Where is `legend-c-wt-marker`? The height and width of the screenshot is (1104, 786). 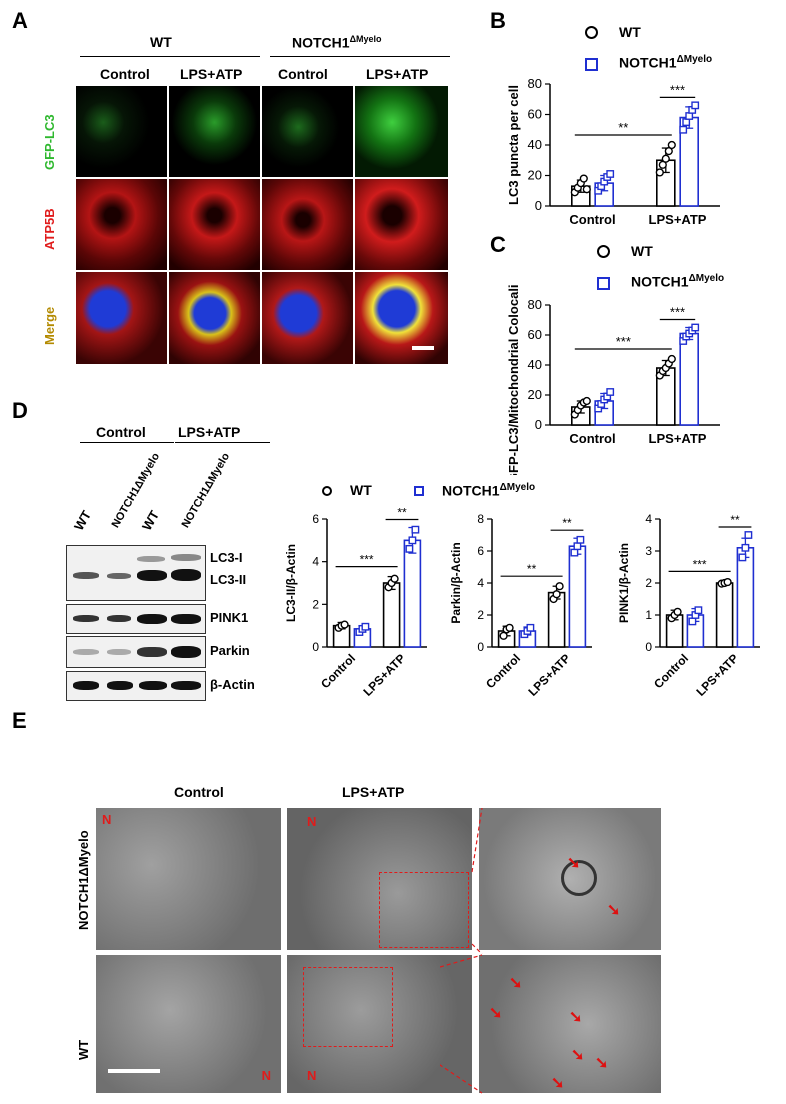 legend-c-wt-marker is located at coordinates (603, 251).